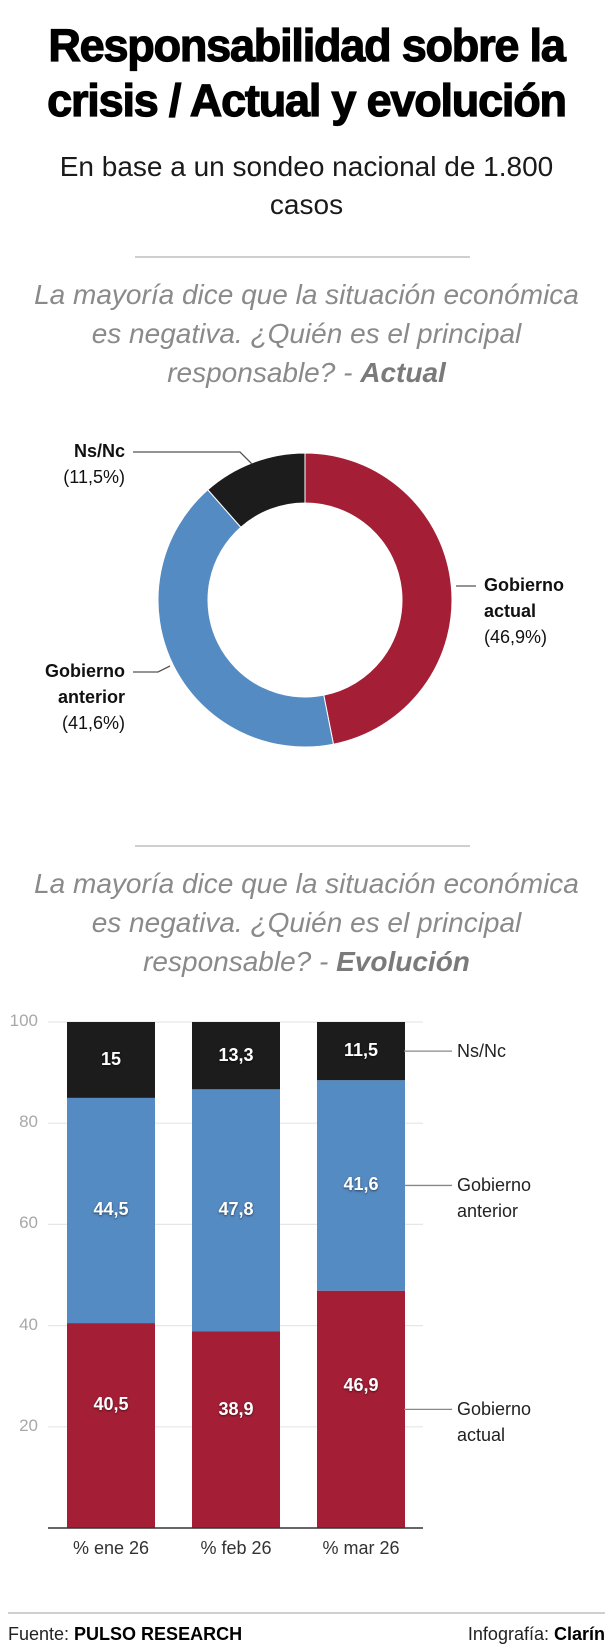  I want to click on bar-value-label: 38,9, so click(236, 1408).